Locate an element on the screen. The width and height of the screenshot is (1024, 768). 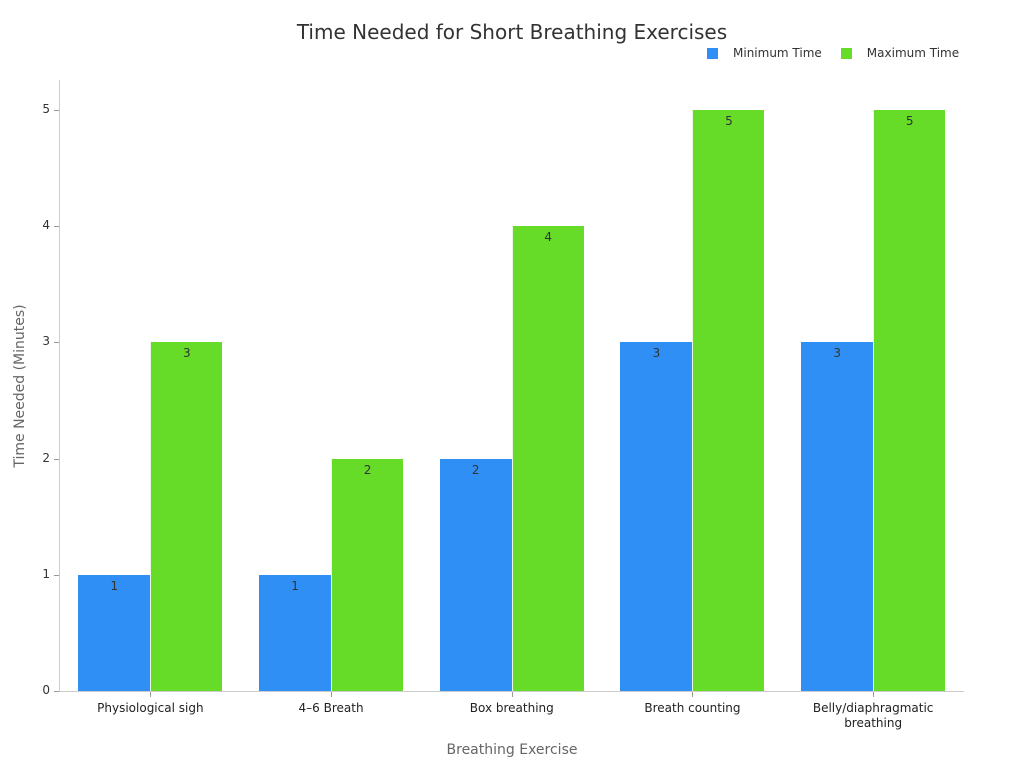
y-axis is located at coordinates (59, 386).